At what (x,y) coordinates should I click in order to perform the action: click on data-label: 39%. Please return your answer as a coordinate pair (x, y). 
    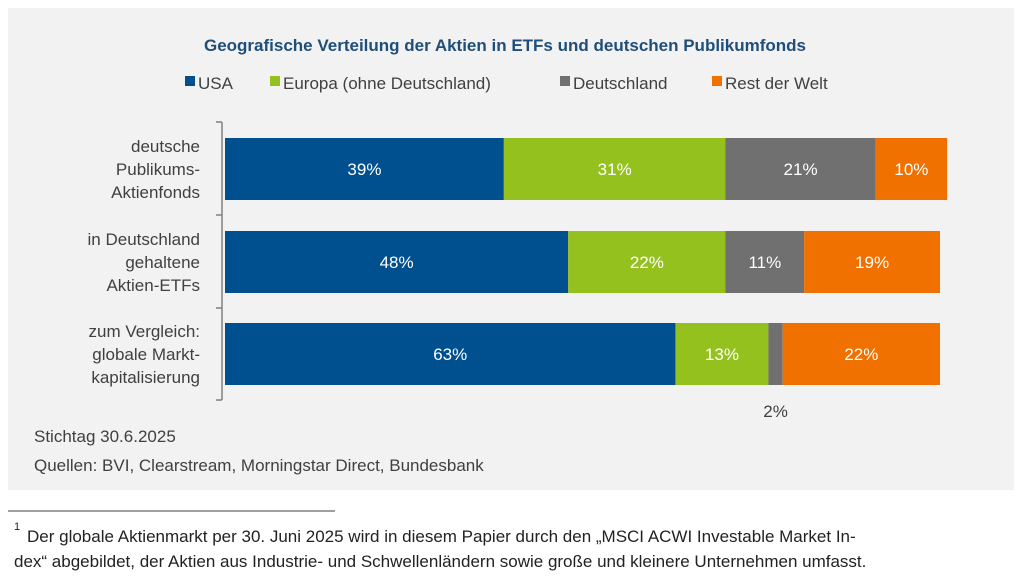
    Looking at the image, I should click on (364, 169).